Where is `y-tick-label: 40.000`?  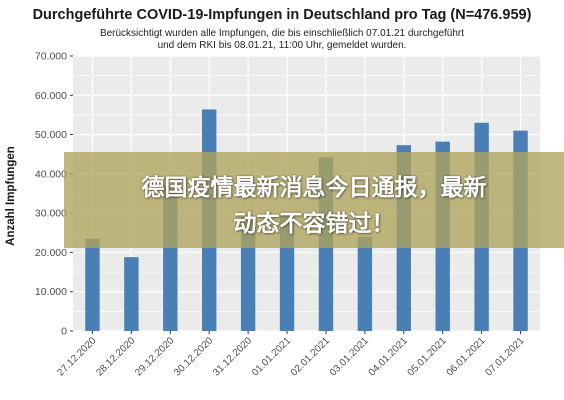 y-tick-label: 40.000 is located at coordinates (51, 174).